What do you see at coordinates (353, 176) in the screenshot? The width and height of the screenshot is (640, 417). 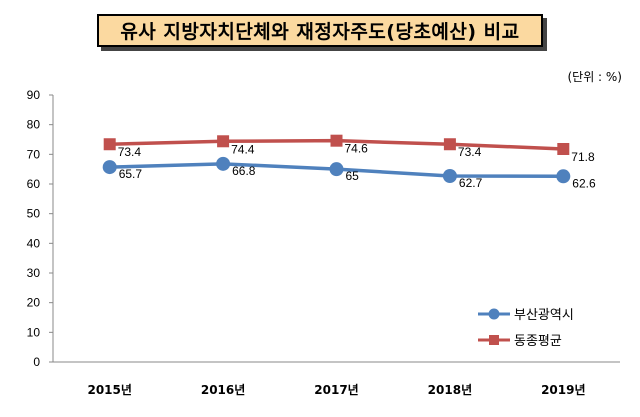 I see `data-label: 65` at bounding box center [353, 176].